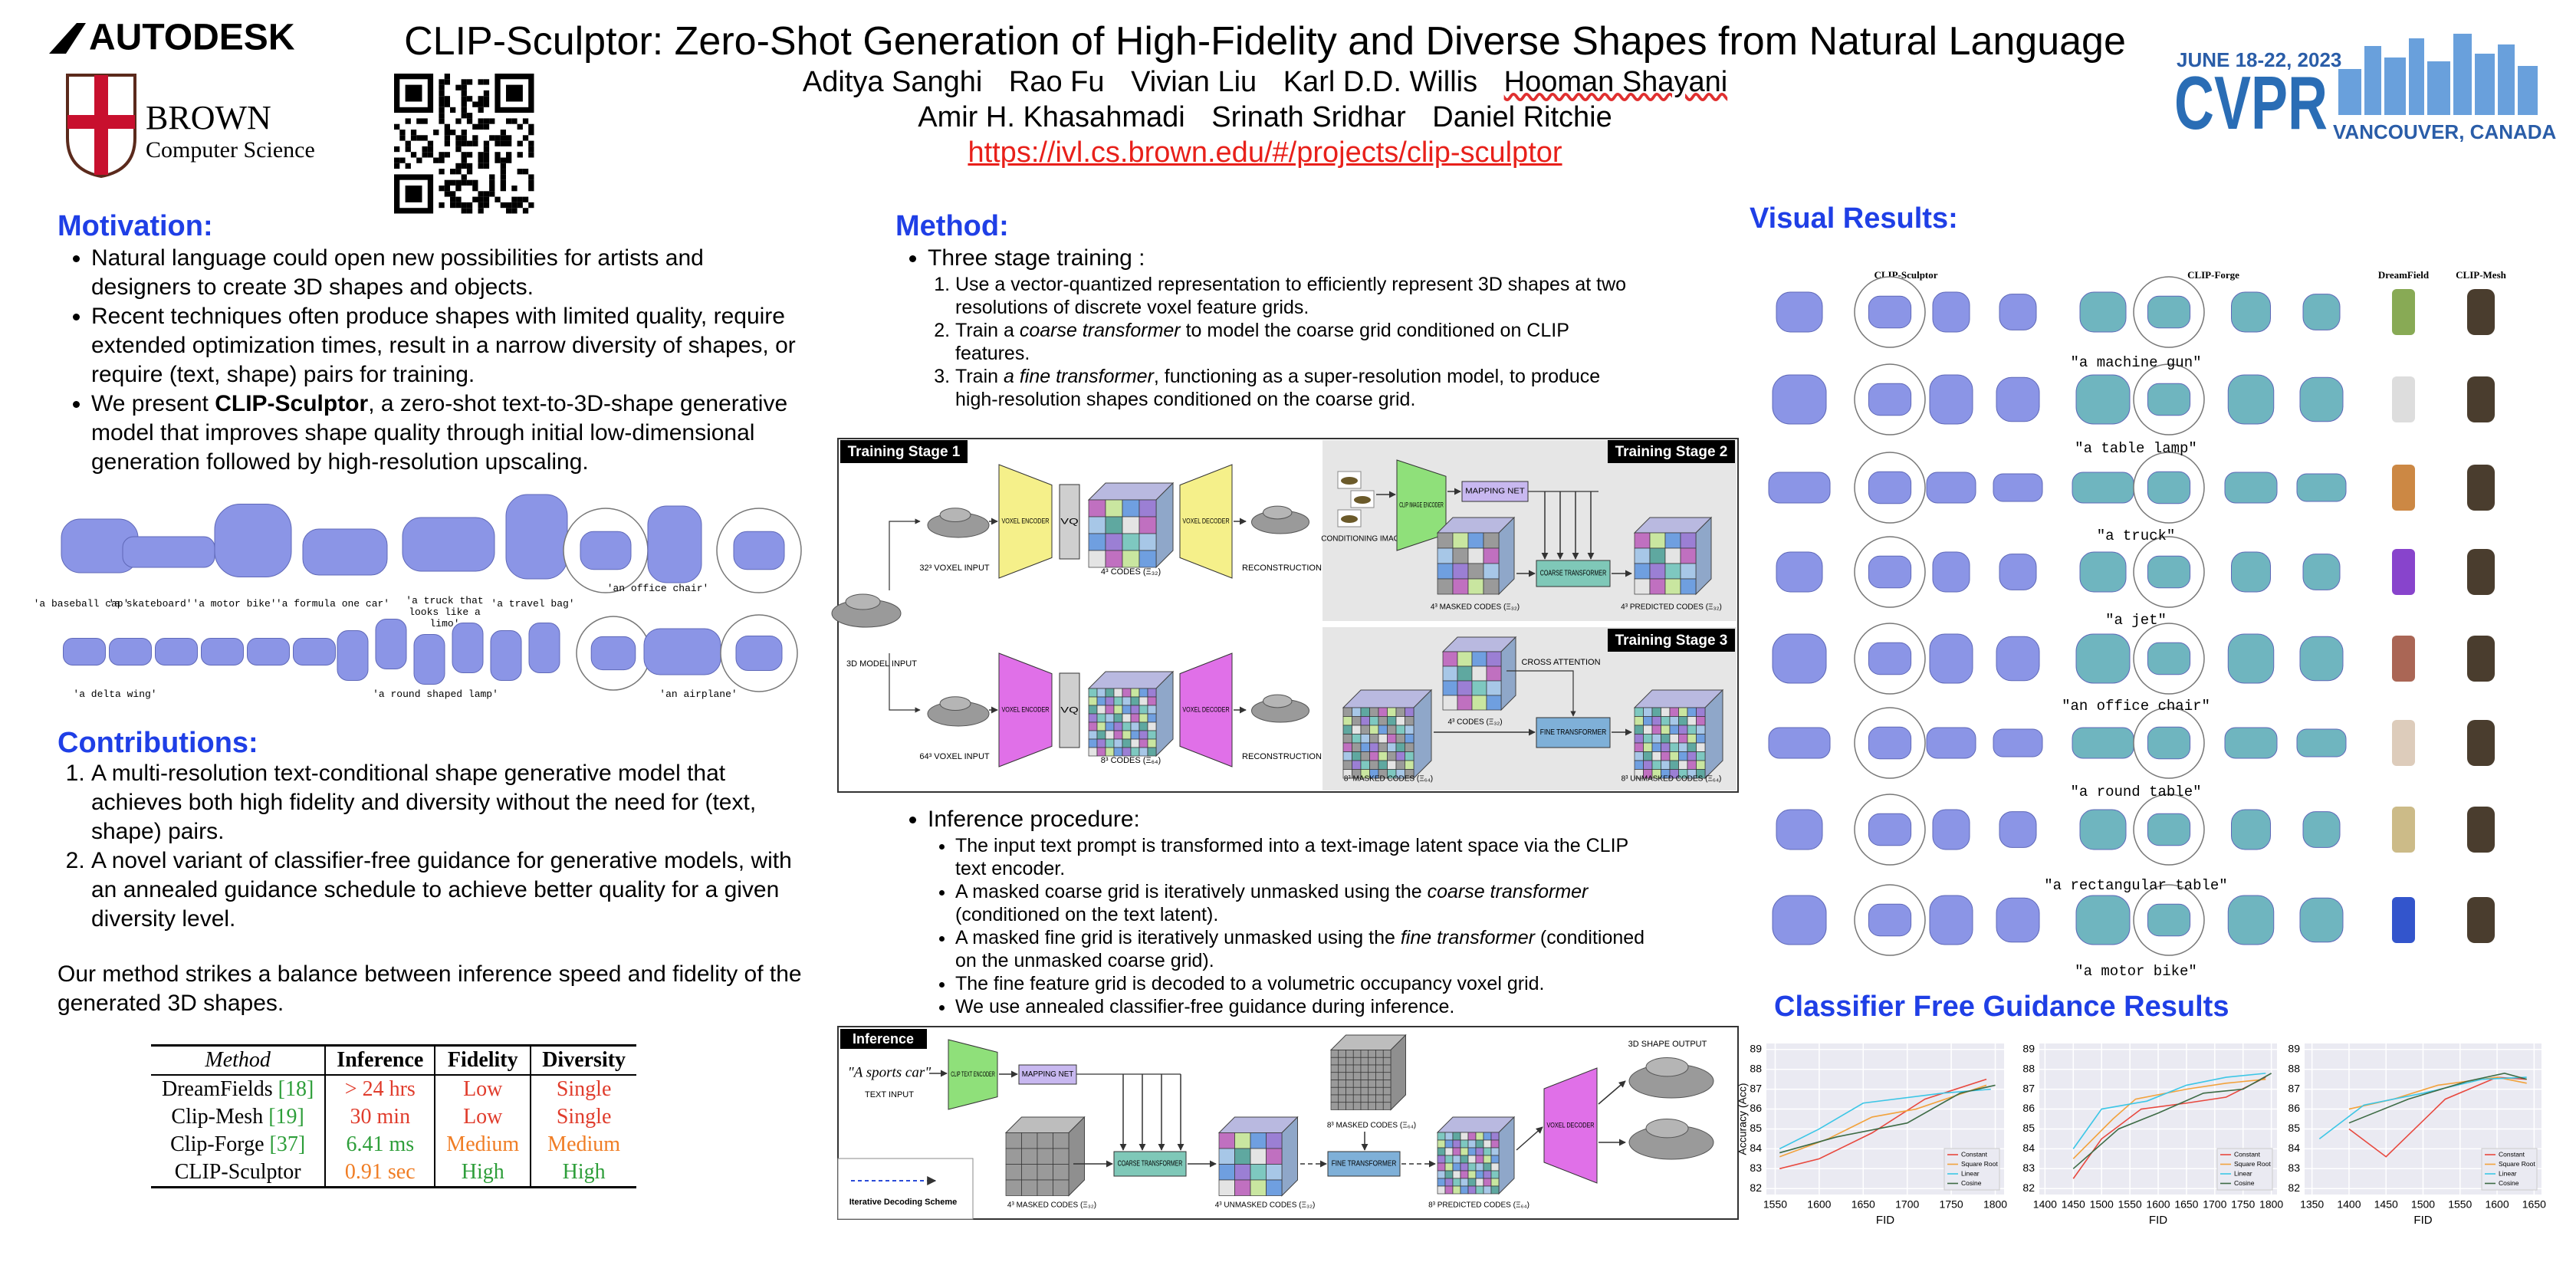 The image size is (2576, 1285). What do you see at coordinates (1951, 1204) in the screenshot?
I see `x-tick-label: 1750` at bounding box center [1951, 1204].